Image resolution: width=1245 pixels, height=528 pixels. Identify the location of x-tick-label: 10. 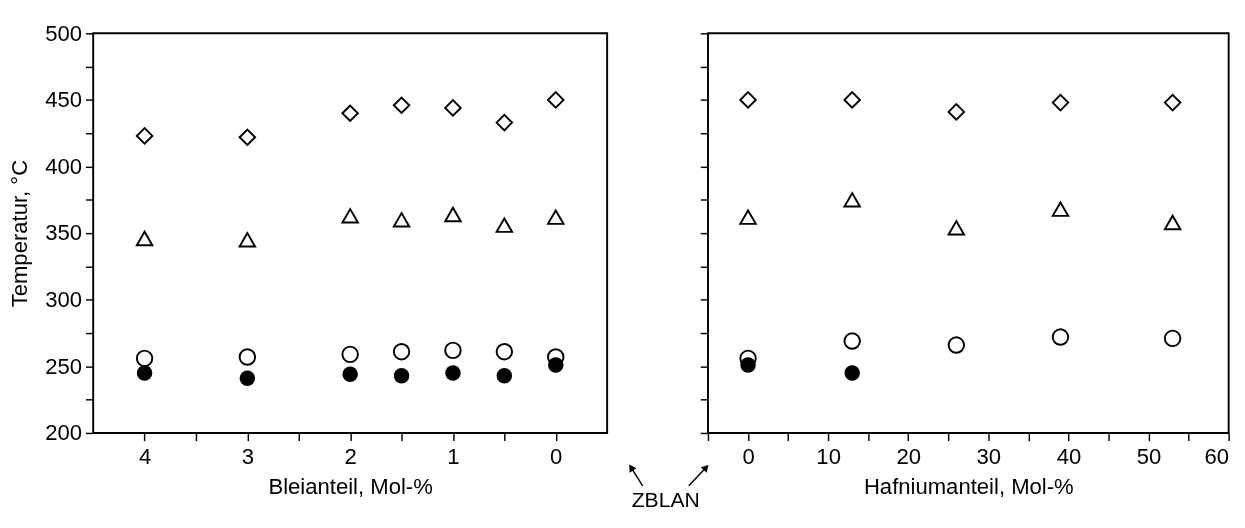
(828, 457).